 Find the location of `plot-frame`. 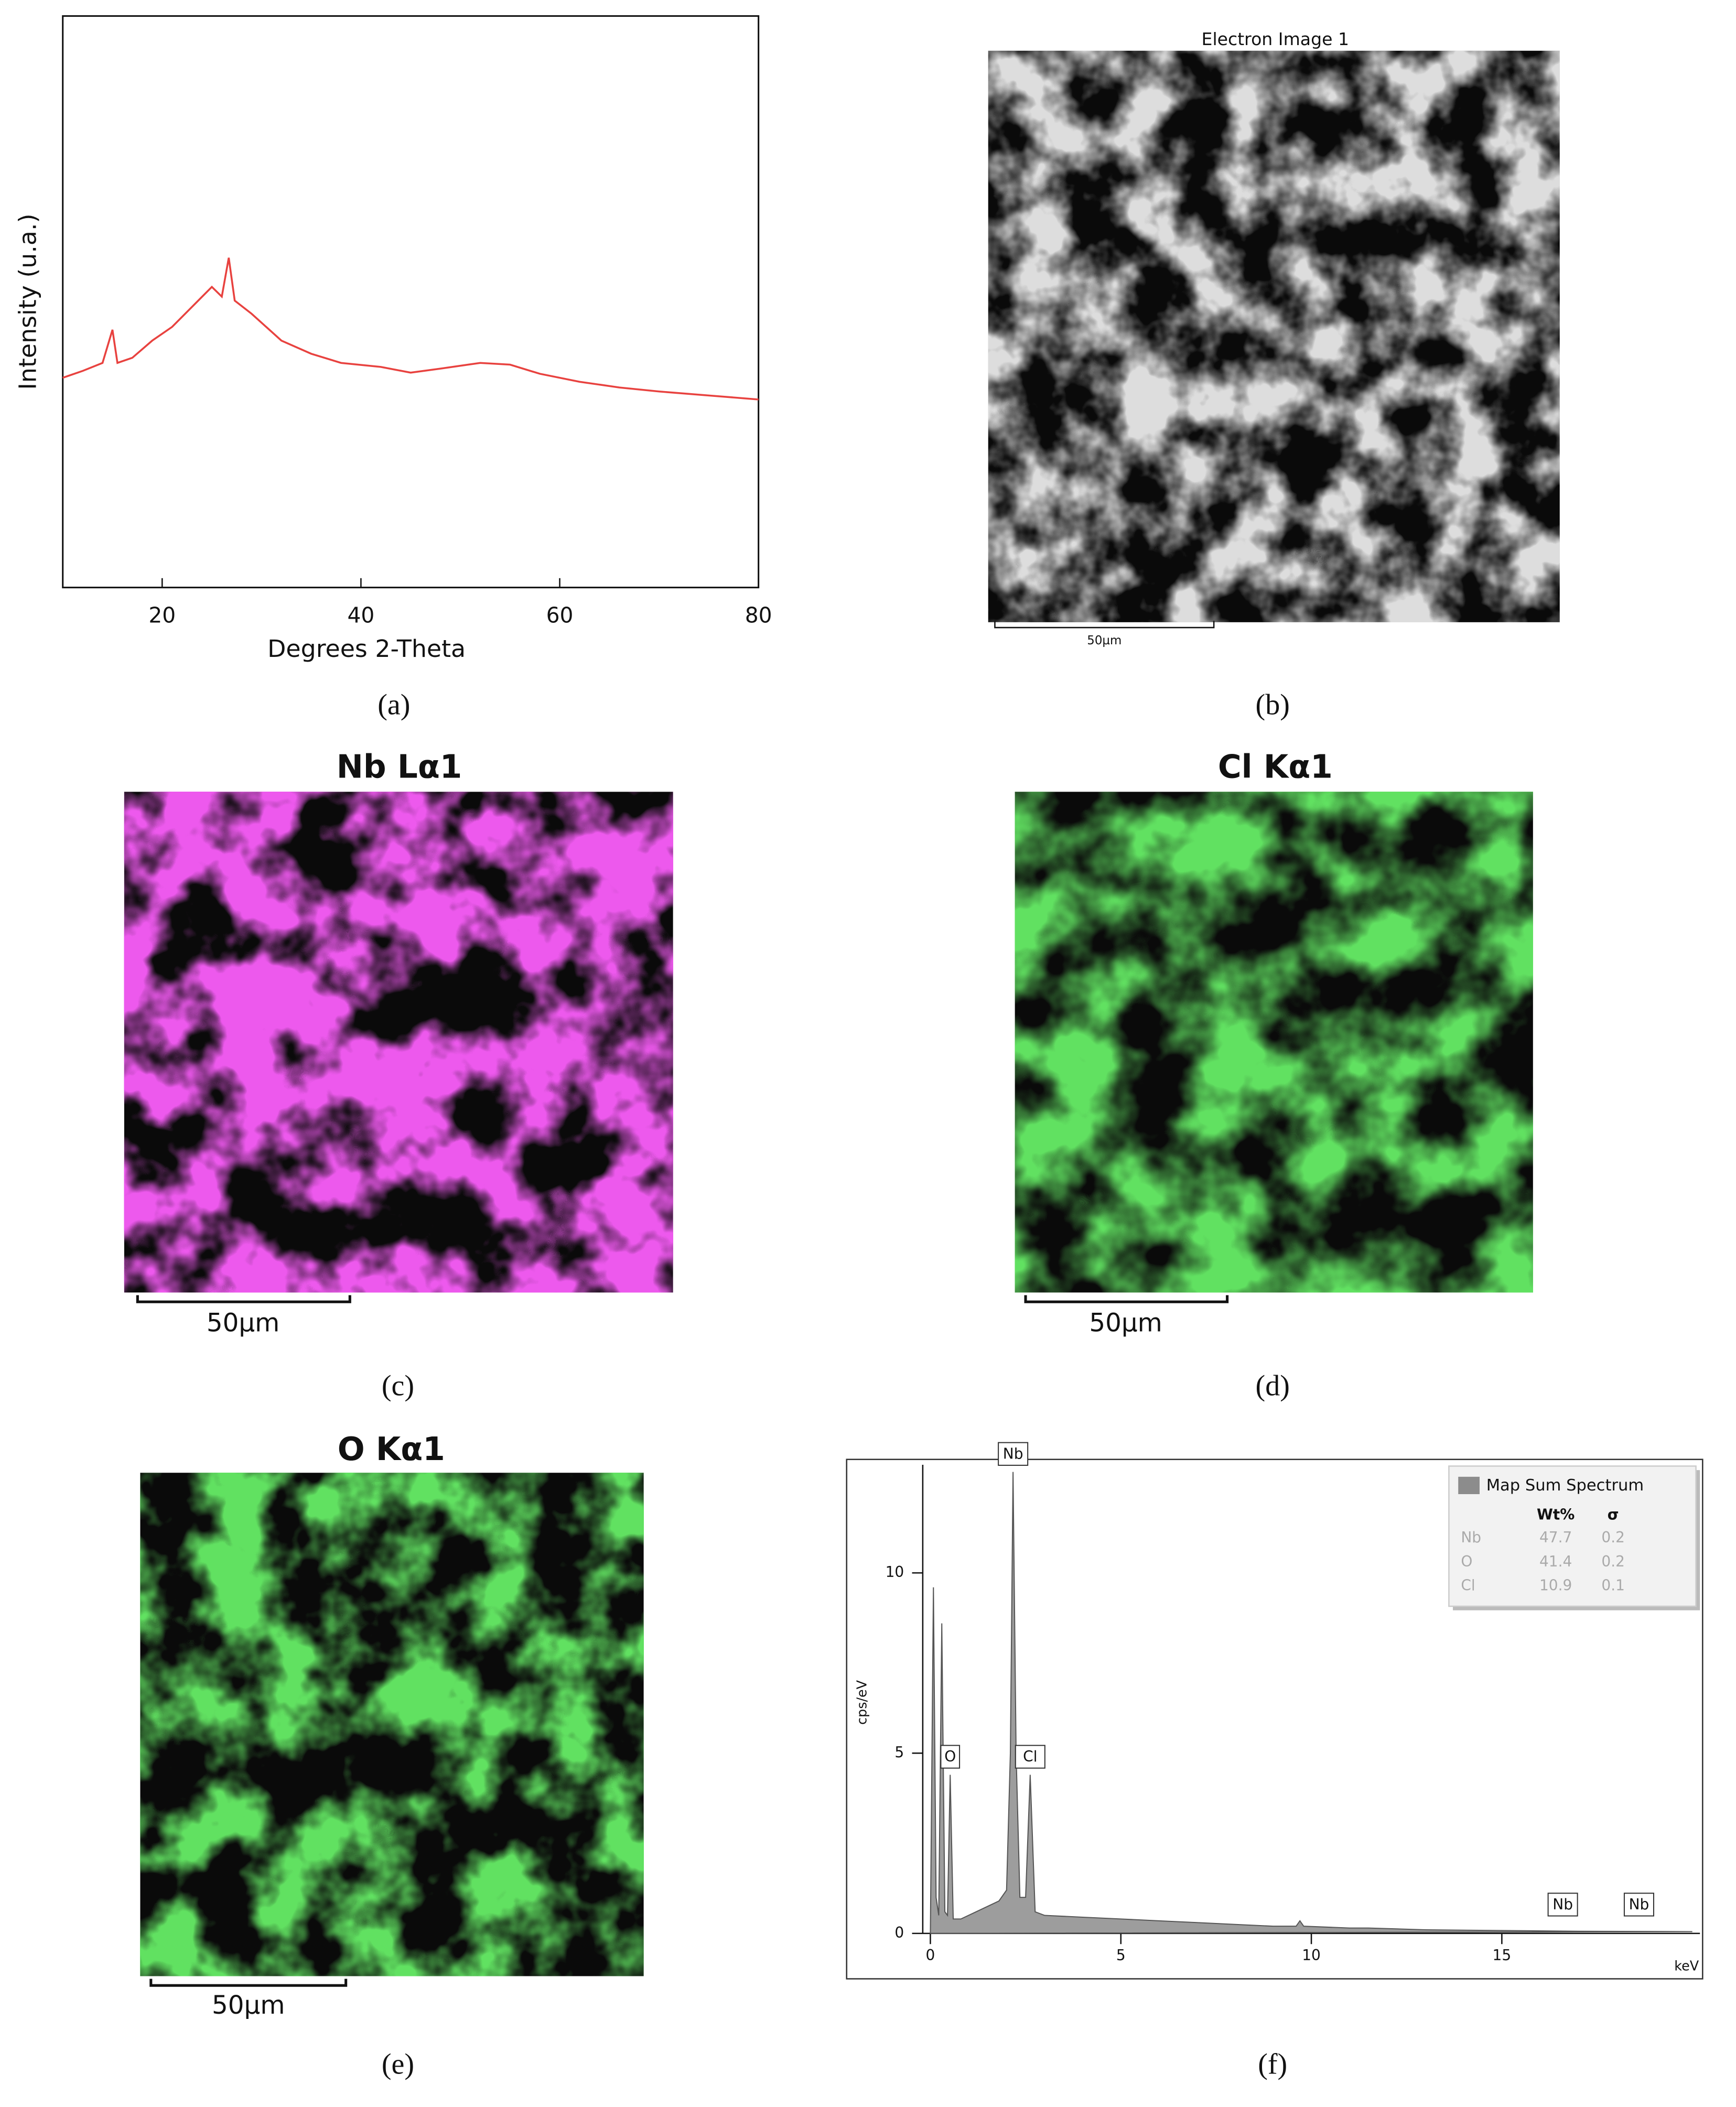

plot-frame is located at coordinates (411, 302).